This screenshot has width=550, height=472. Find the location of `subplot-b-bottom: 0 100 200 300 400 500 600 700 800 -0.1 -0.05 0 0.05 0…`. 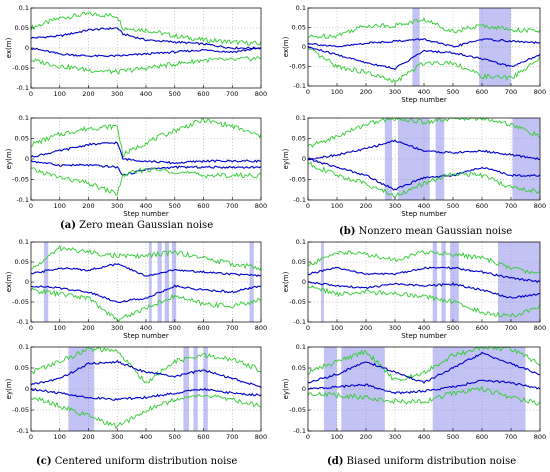

subplot-b-bottom: 0 100 200 300 400 500 600 700 800 -0.1 -0.05 0 0.05 0… is located at coordinates (414, 166).